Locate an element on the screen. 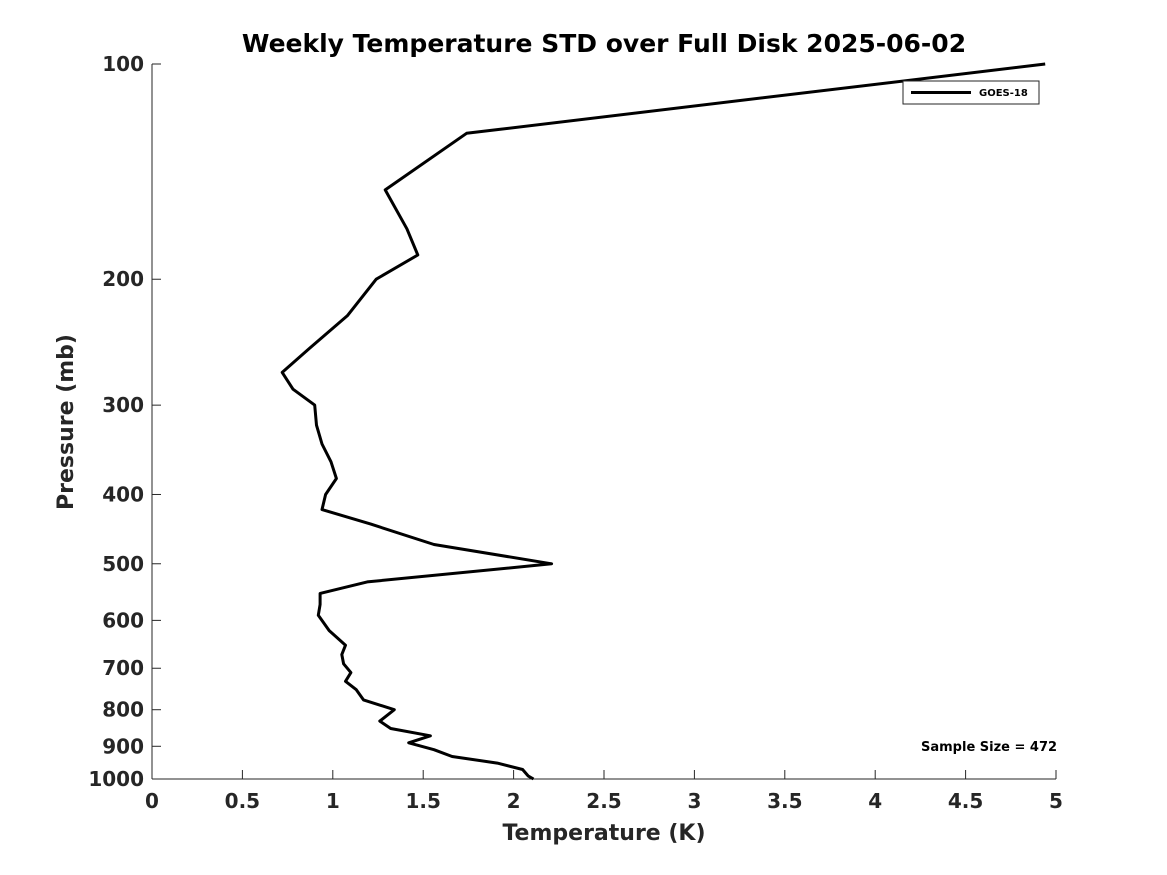  y-tick-label: 700 is located at coordinates (123, 668).